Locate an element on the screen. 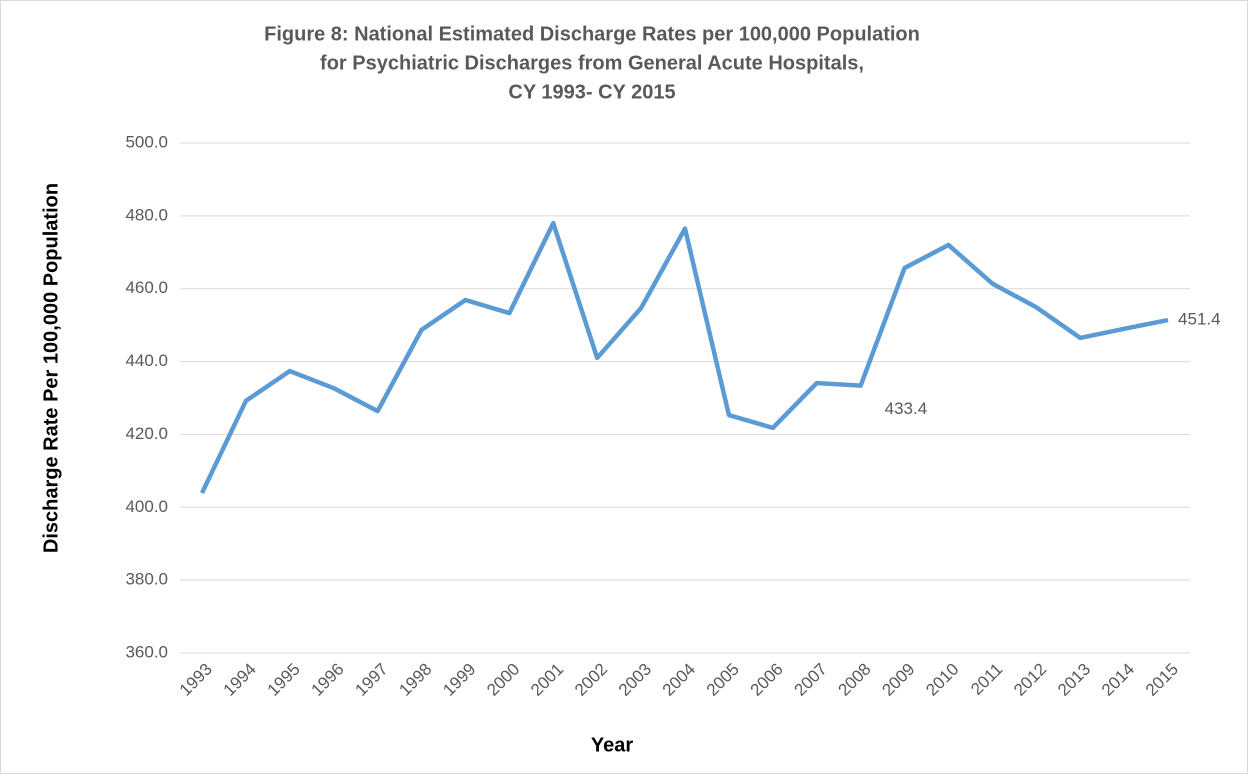  y-tick-label: 400.0 is located at coordinates (146, 506).